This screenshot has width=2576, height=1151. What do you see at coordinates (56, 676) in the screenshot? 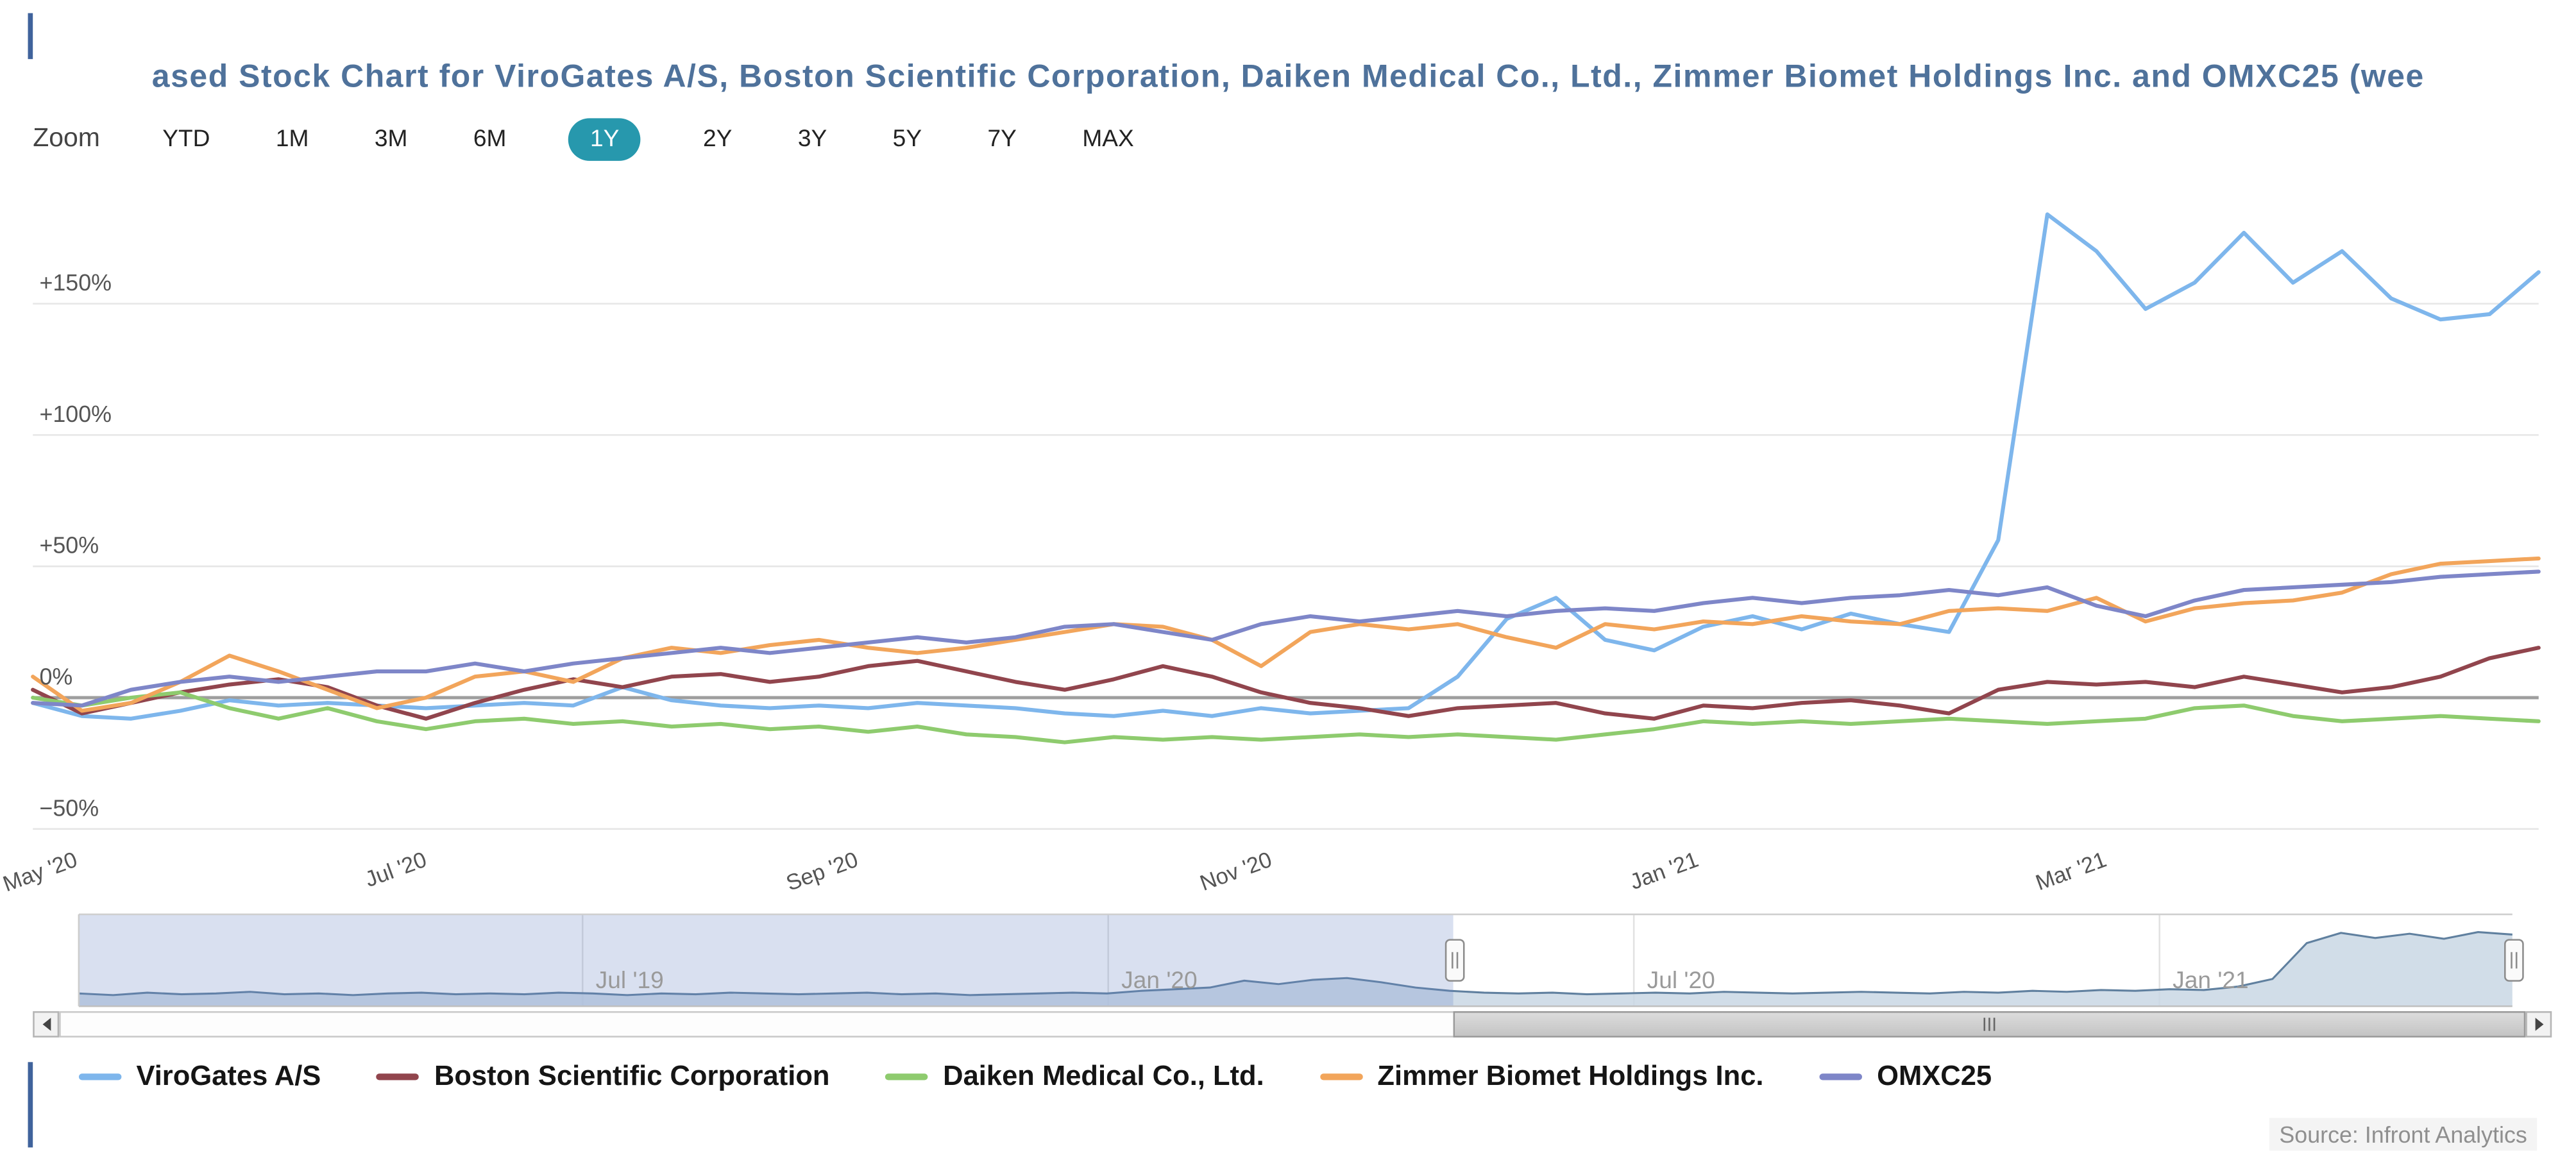
I see `y-axis-label: 0%` at bounding box center [56, 676].